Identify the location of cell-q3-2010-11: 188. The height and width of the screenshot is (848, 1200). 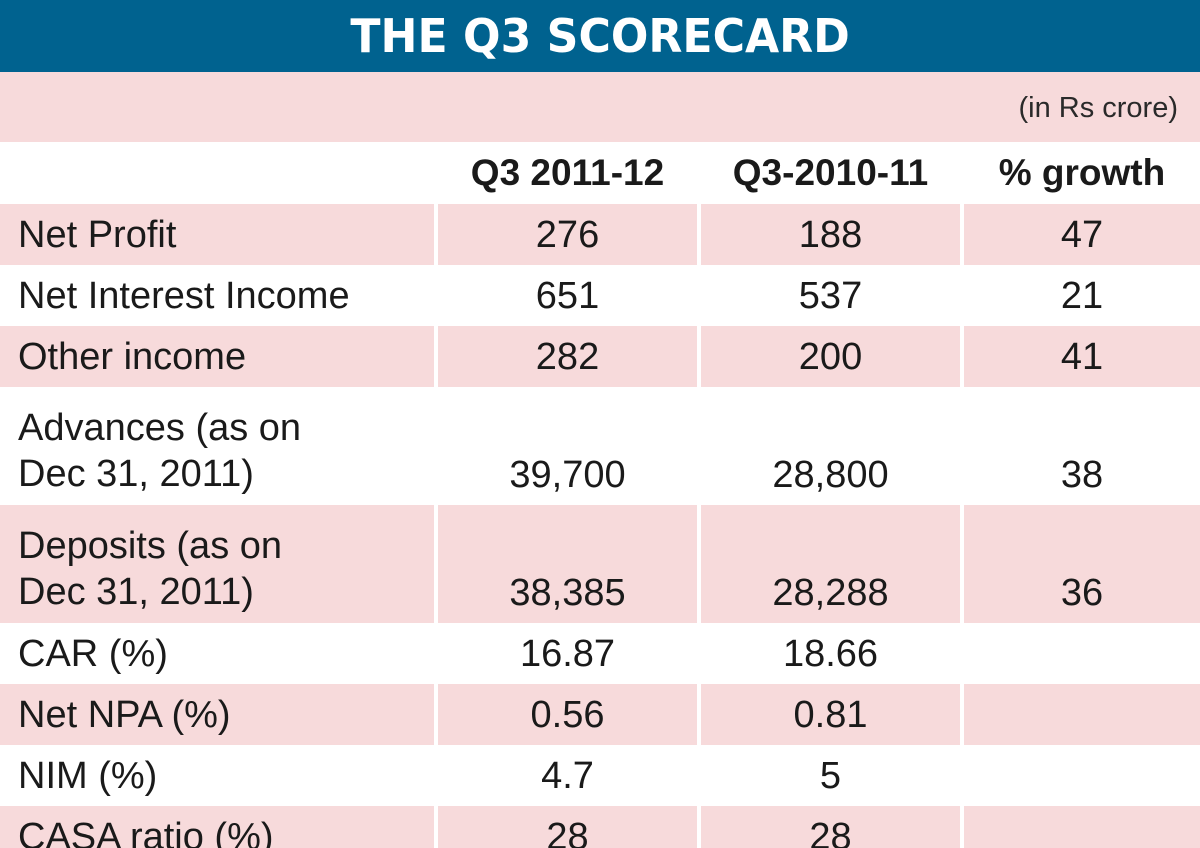
(829, 234).